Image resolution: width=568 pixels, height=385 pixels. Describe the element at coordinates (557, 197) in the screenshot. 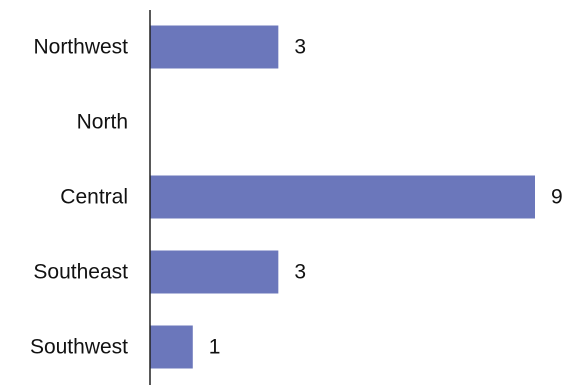

I see `value-label-central: 9` at that location.